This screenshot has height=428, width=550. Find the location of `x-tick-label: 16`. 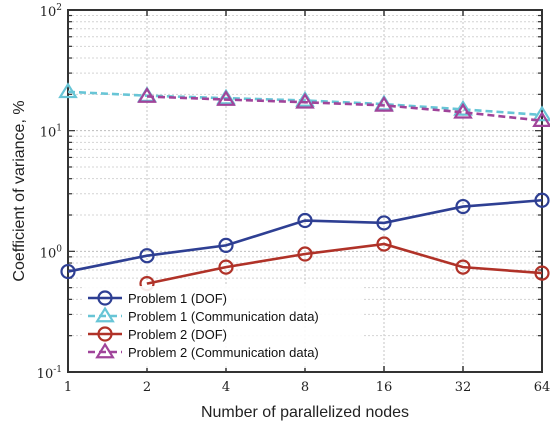

x-tick-label: 16 is located at coordinates (384, 387).